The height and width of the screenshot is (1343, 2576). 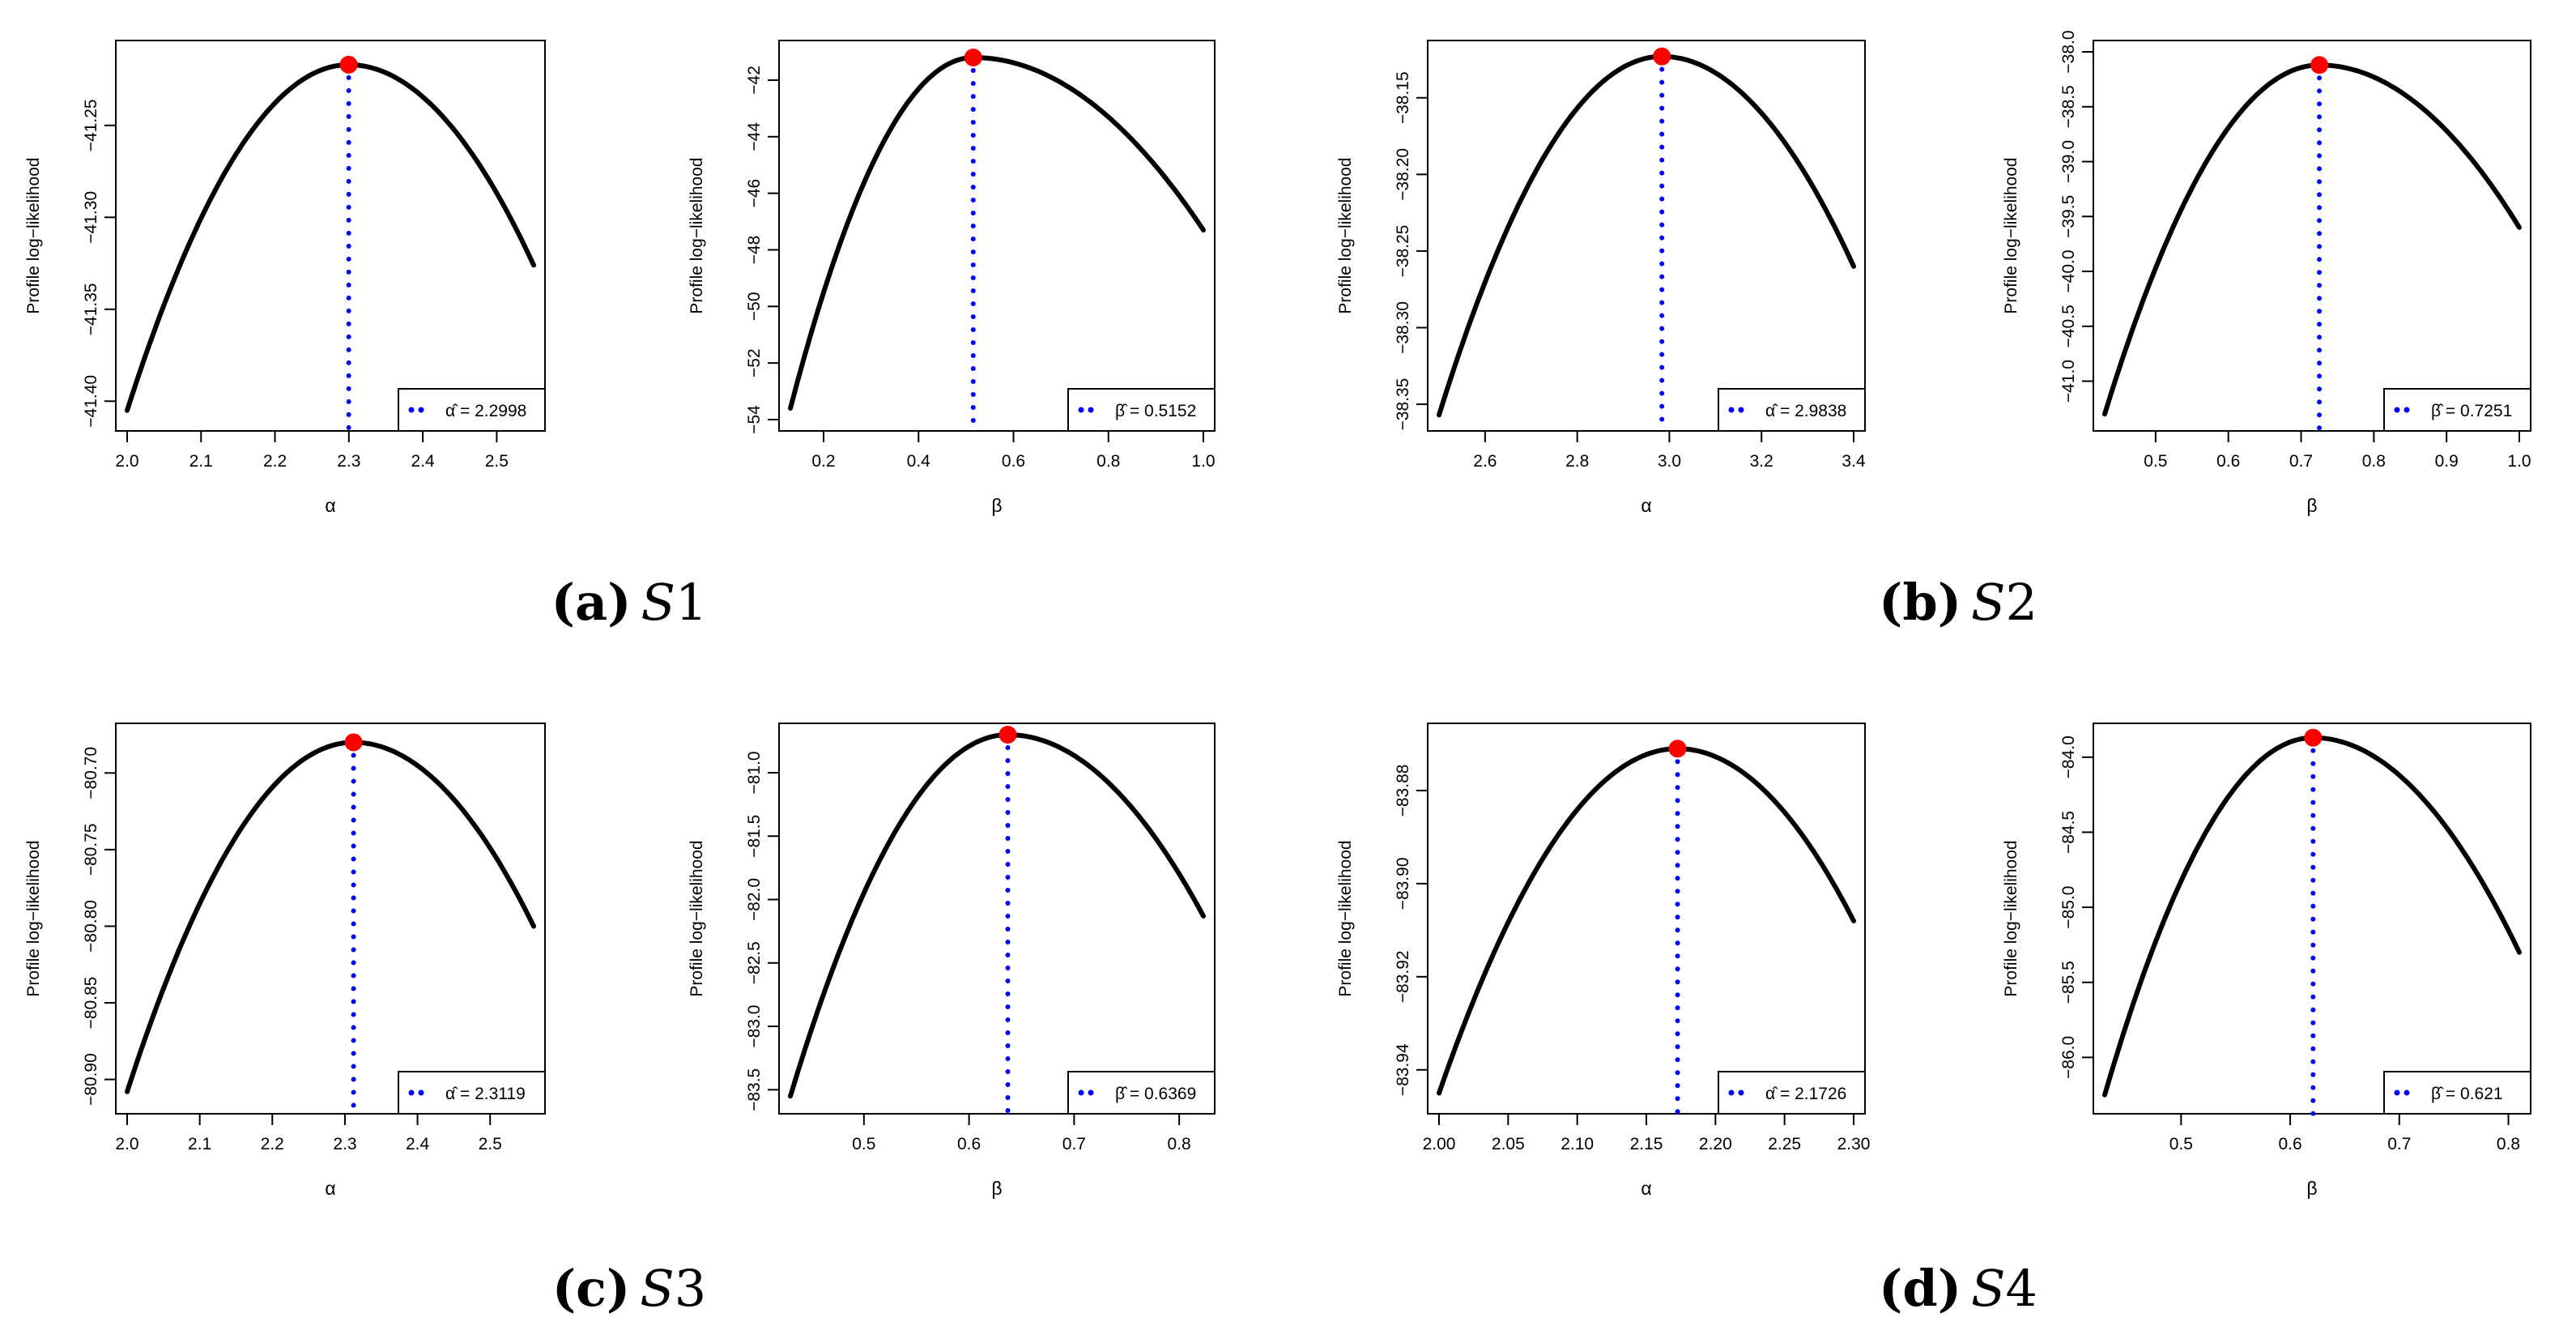 What do you see at coordinates (91, 218) in the screenshot?
I see `y-tick-label: −41.30` at bounding box center [91, 218].